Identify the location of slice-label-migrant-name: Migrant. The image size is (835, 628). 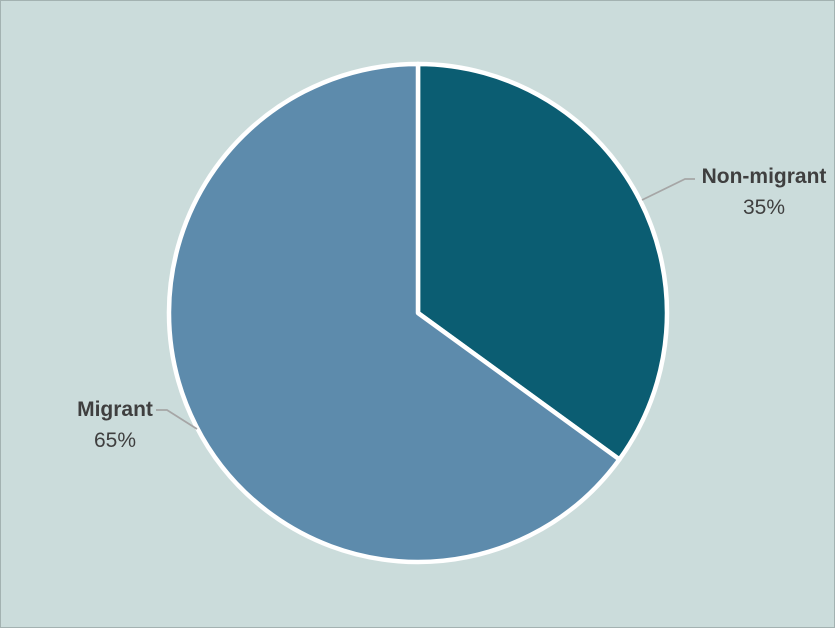
(115, 409).